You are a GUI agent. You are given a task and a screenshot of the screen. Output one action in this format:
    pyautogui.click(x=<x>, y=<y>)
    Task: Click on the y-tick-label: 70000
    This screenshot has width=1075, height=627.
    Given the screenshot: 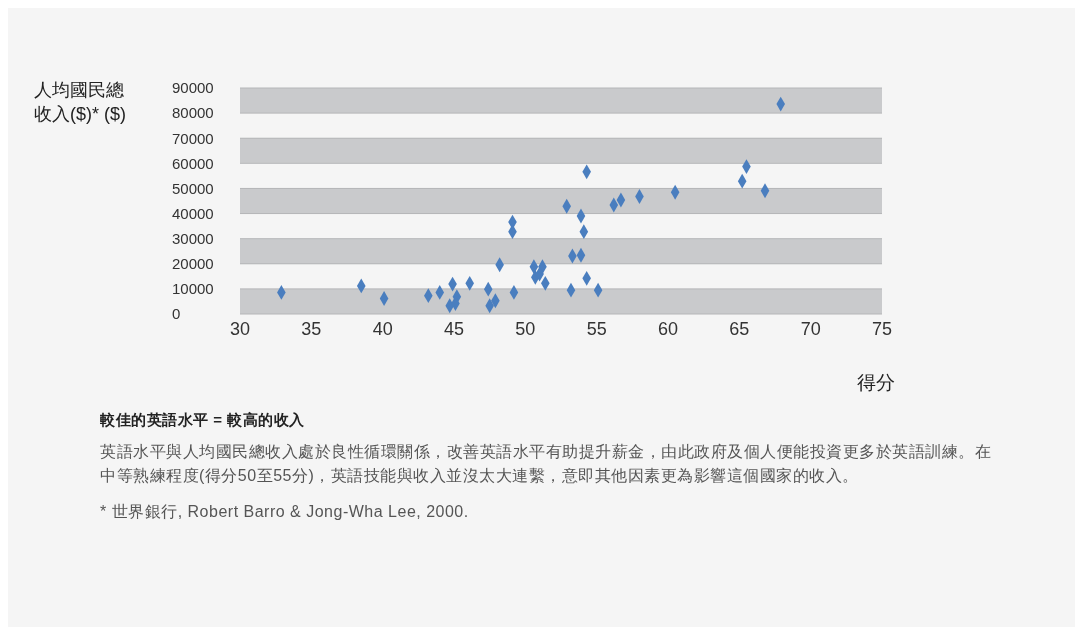 What is the action you would take?
    pyautogui.click(x=193, y=138)
    